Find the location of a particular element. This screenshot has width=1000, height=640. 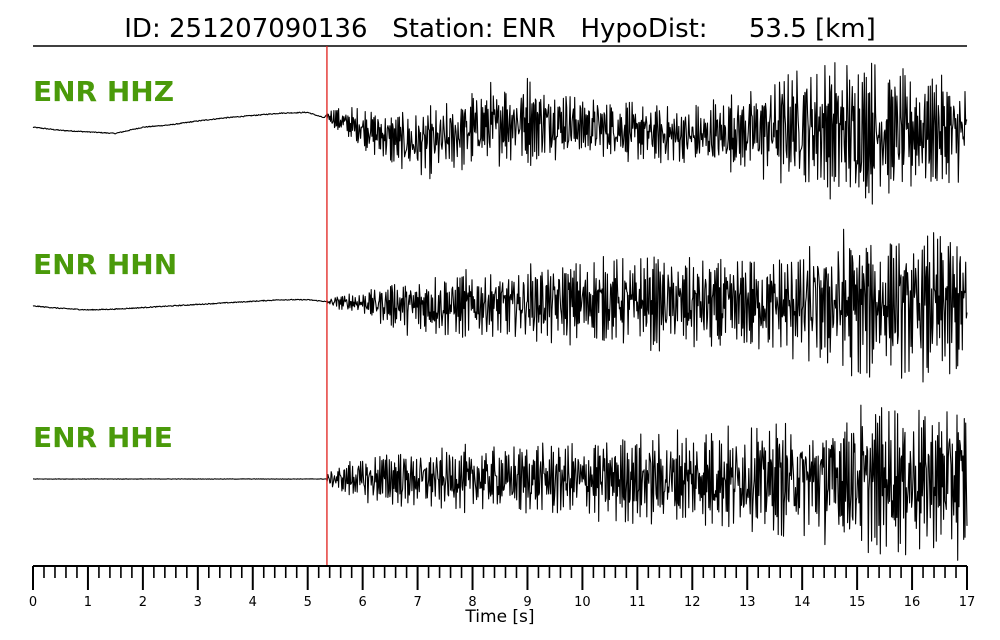

x-tick-label: 9 is located at coordinates (527, 602).